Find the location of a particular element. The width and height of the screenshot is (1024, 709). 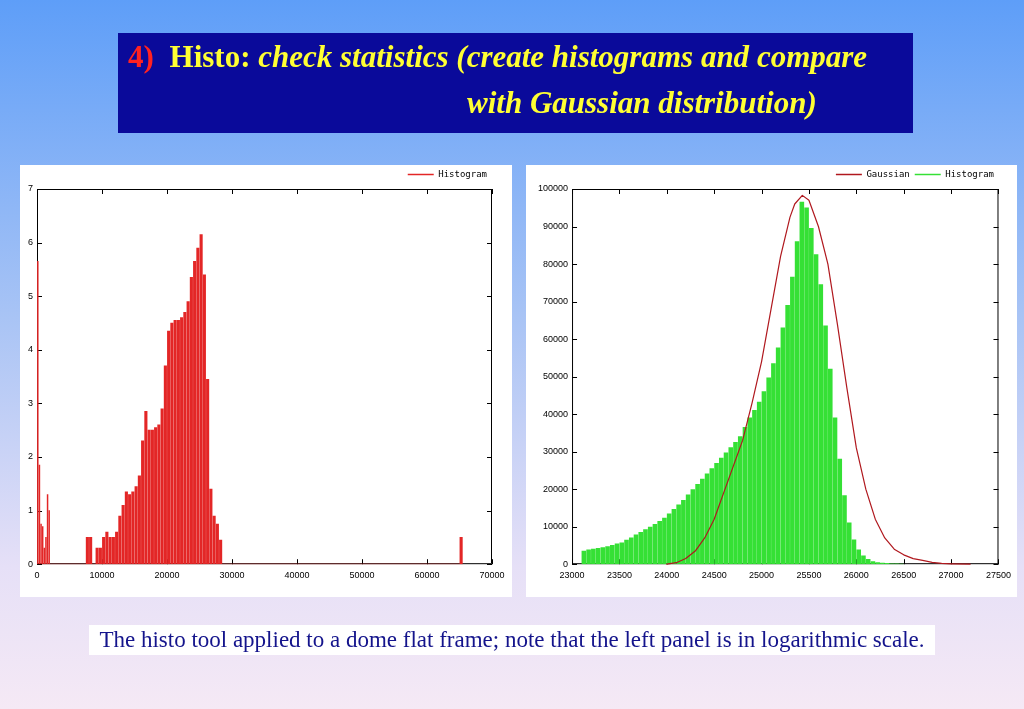

y-tick-label: 100000 is located at coordinates (553, 188).